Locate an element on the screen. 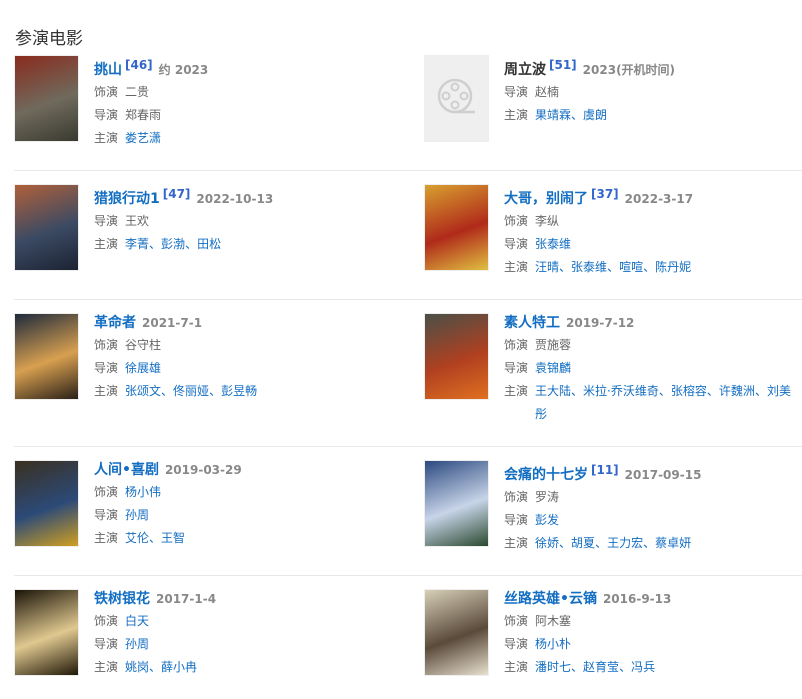 Image resolution: width=802 pixels, height=699 pixels. credit-values: 娄艺潇 is located at coordinates (166, 138).